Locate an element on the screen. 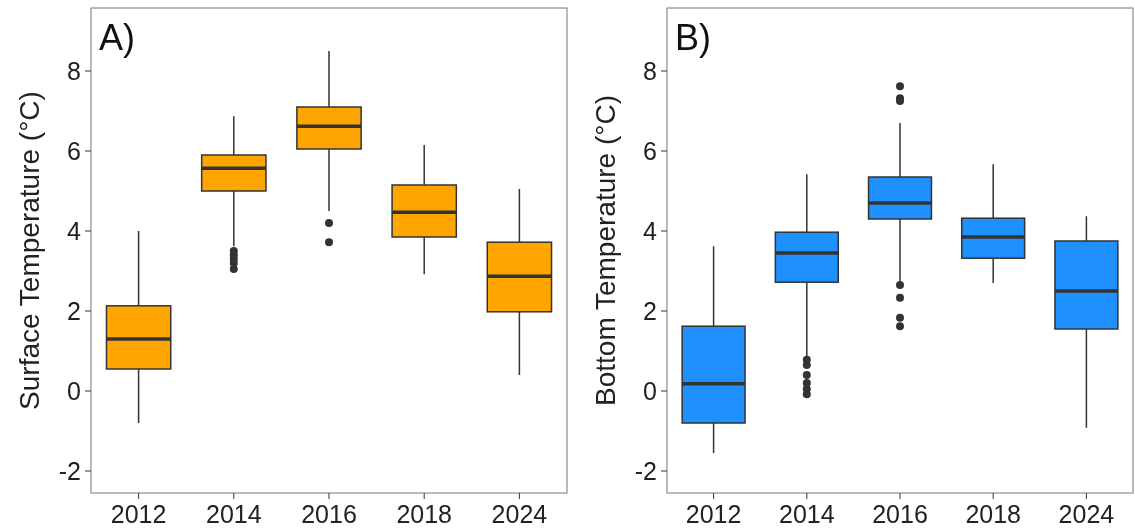 The height and width of the screenshot is (529, 1135). y-axis-title: Surface Temperature (°C) is located at coordinates (29, 250).